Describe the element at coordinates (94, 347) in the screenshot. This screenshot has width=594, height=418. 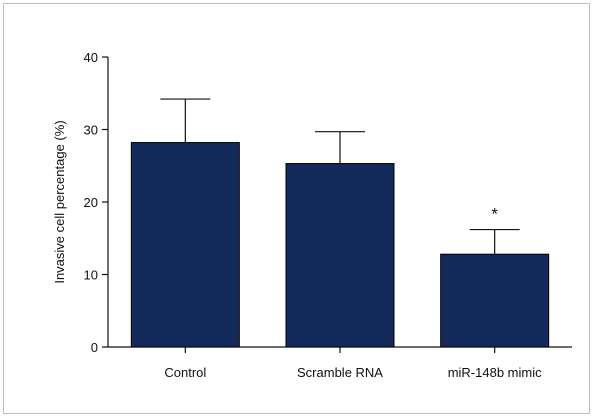
I see `y-tick-label: 0` at that location.